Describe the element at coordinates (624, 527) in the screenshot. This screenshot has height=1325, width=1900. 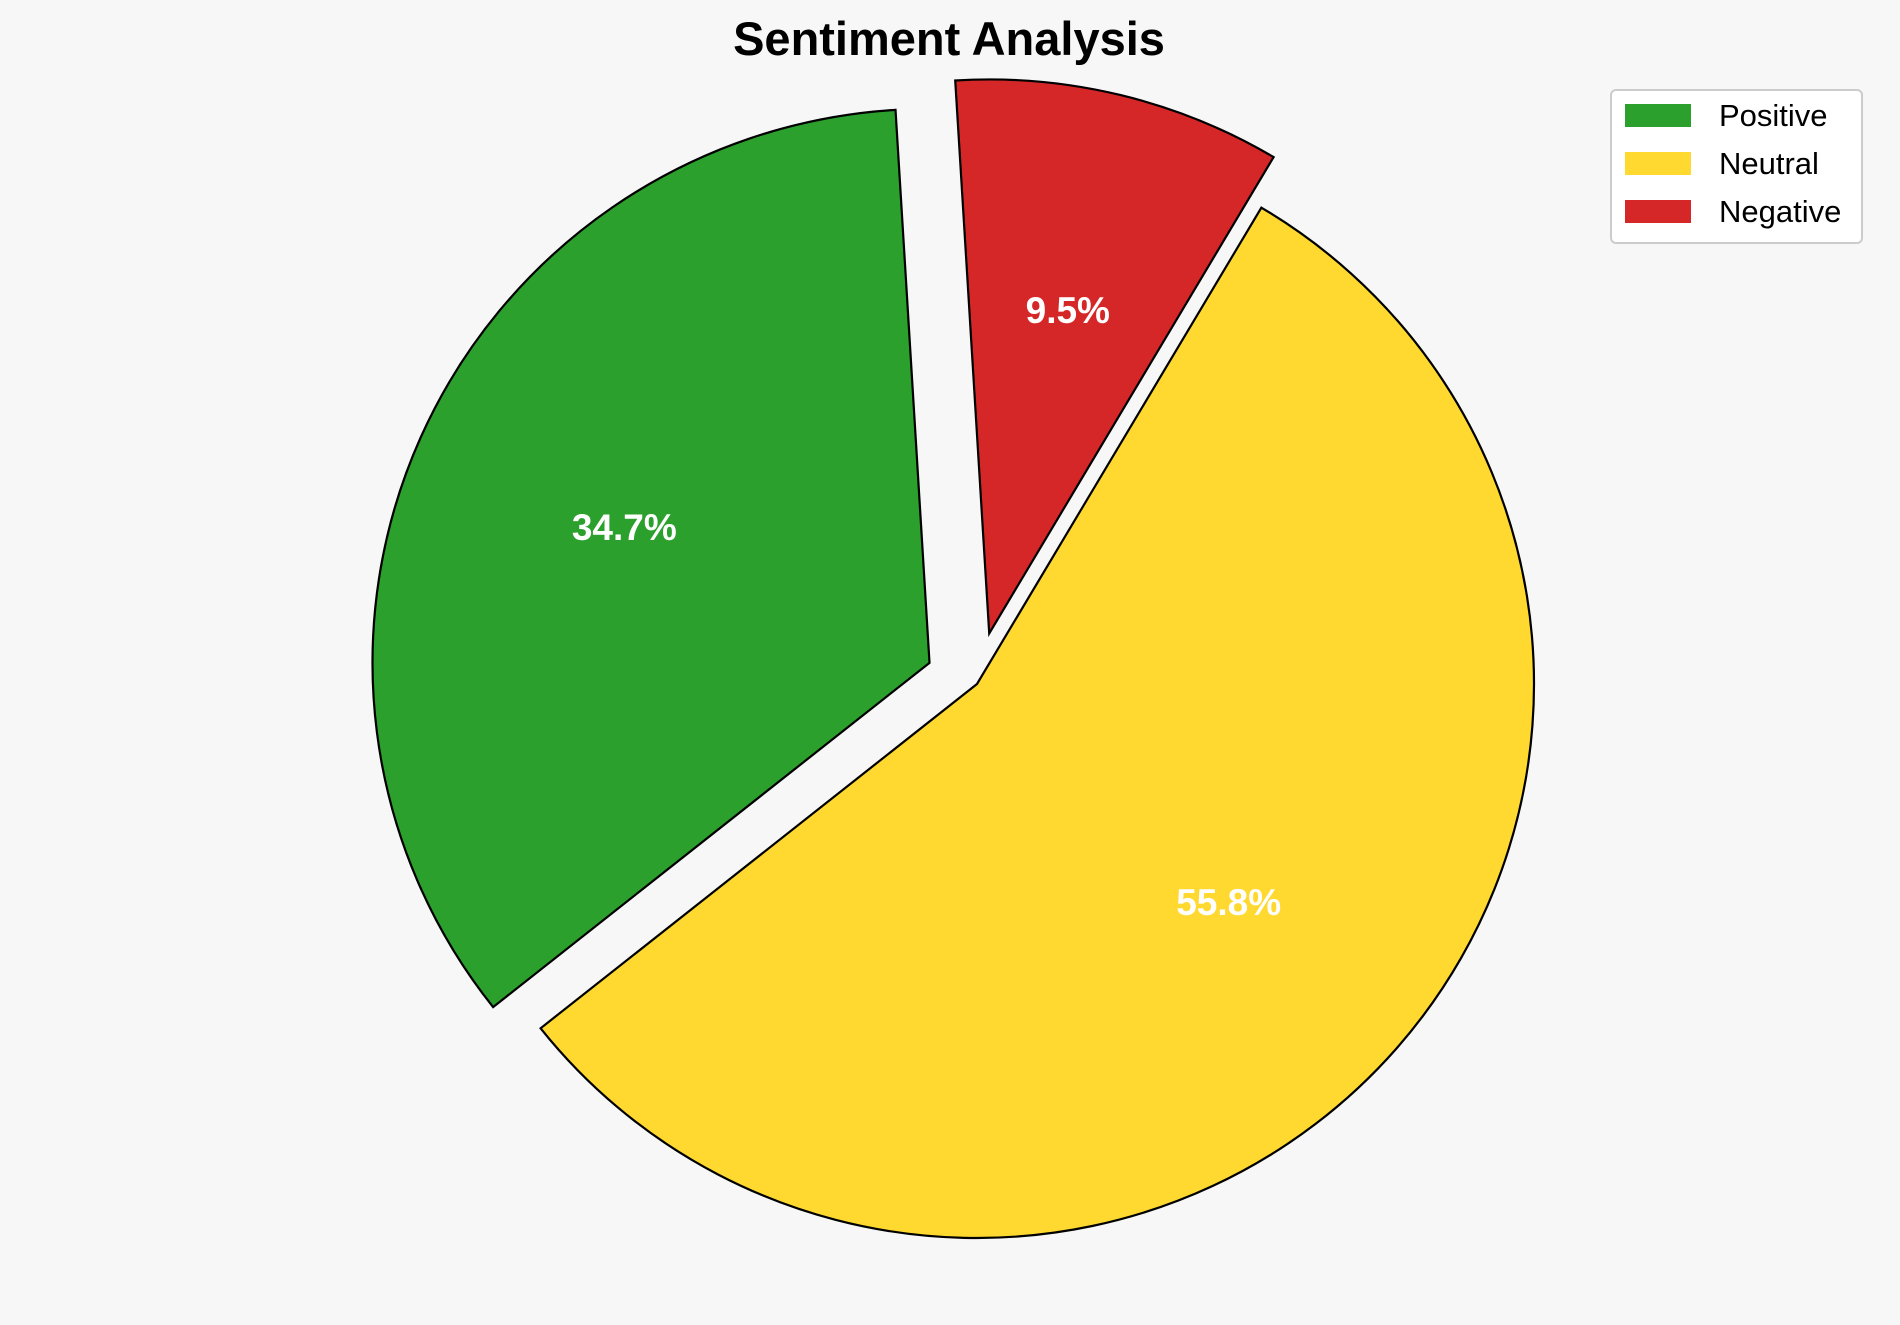
I see `pie-label-positive: 34.7%` at that location.